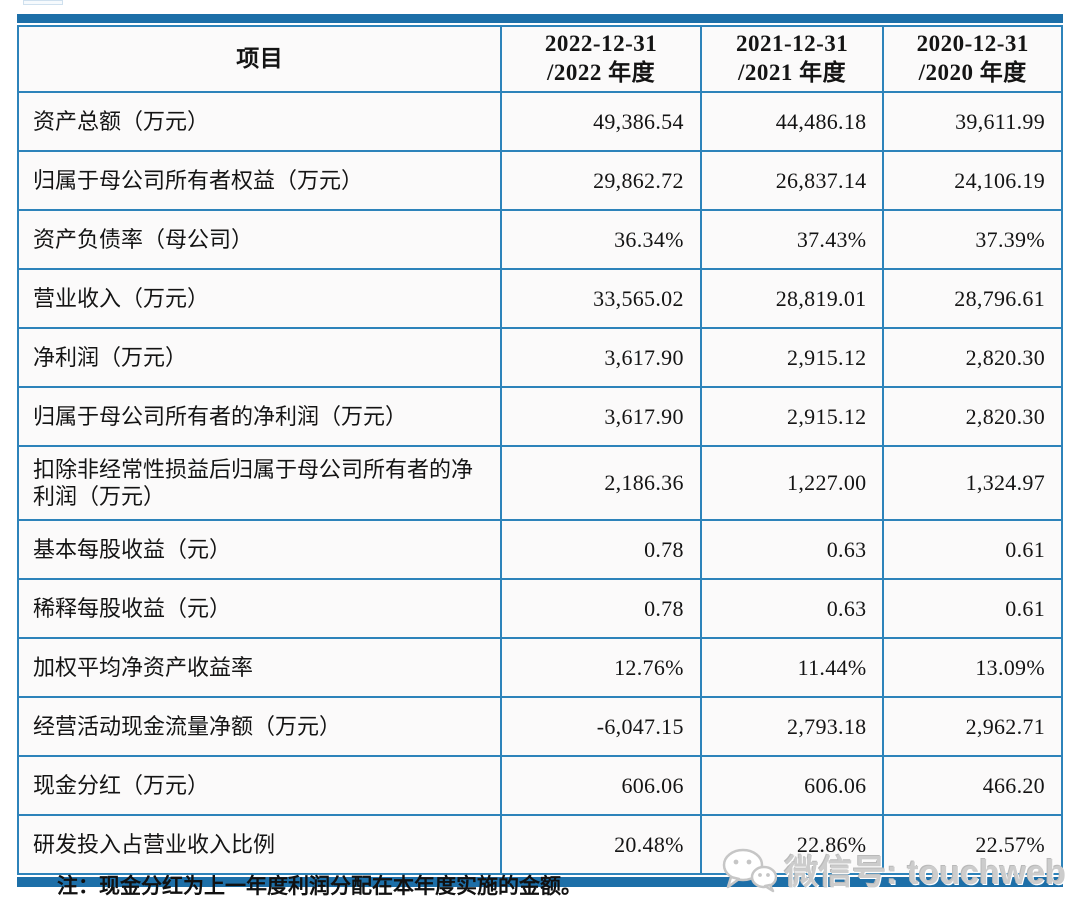  What do you see at coordinates (259, 667) in the screenshot?
I see `row-label: 加权平均净资产收益率` at bounding box center [259, 667].